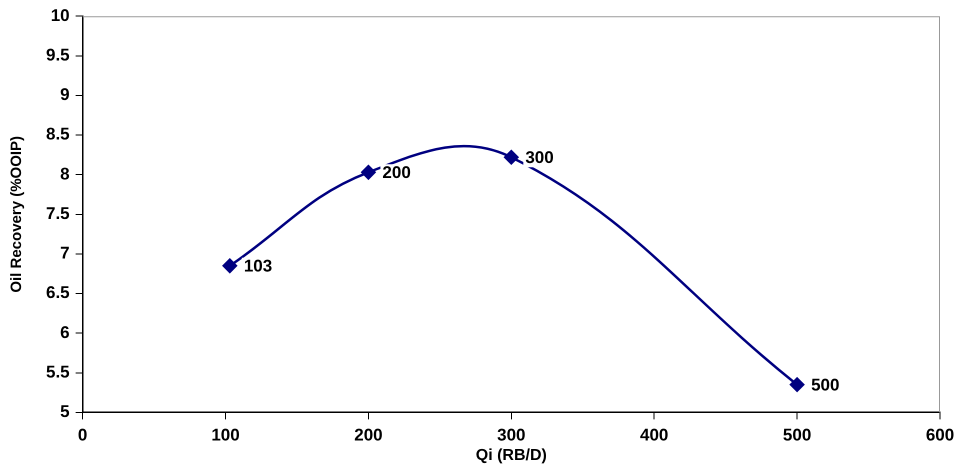  I want to click on x-tick-label: 600, so click(940, 434).